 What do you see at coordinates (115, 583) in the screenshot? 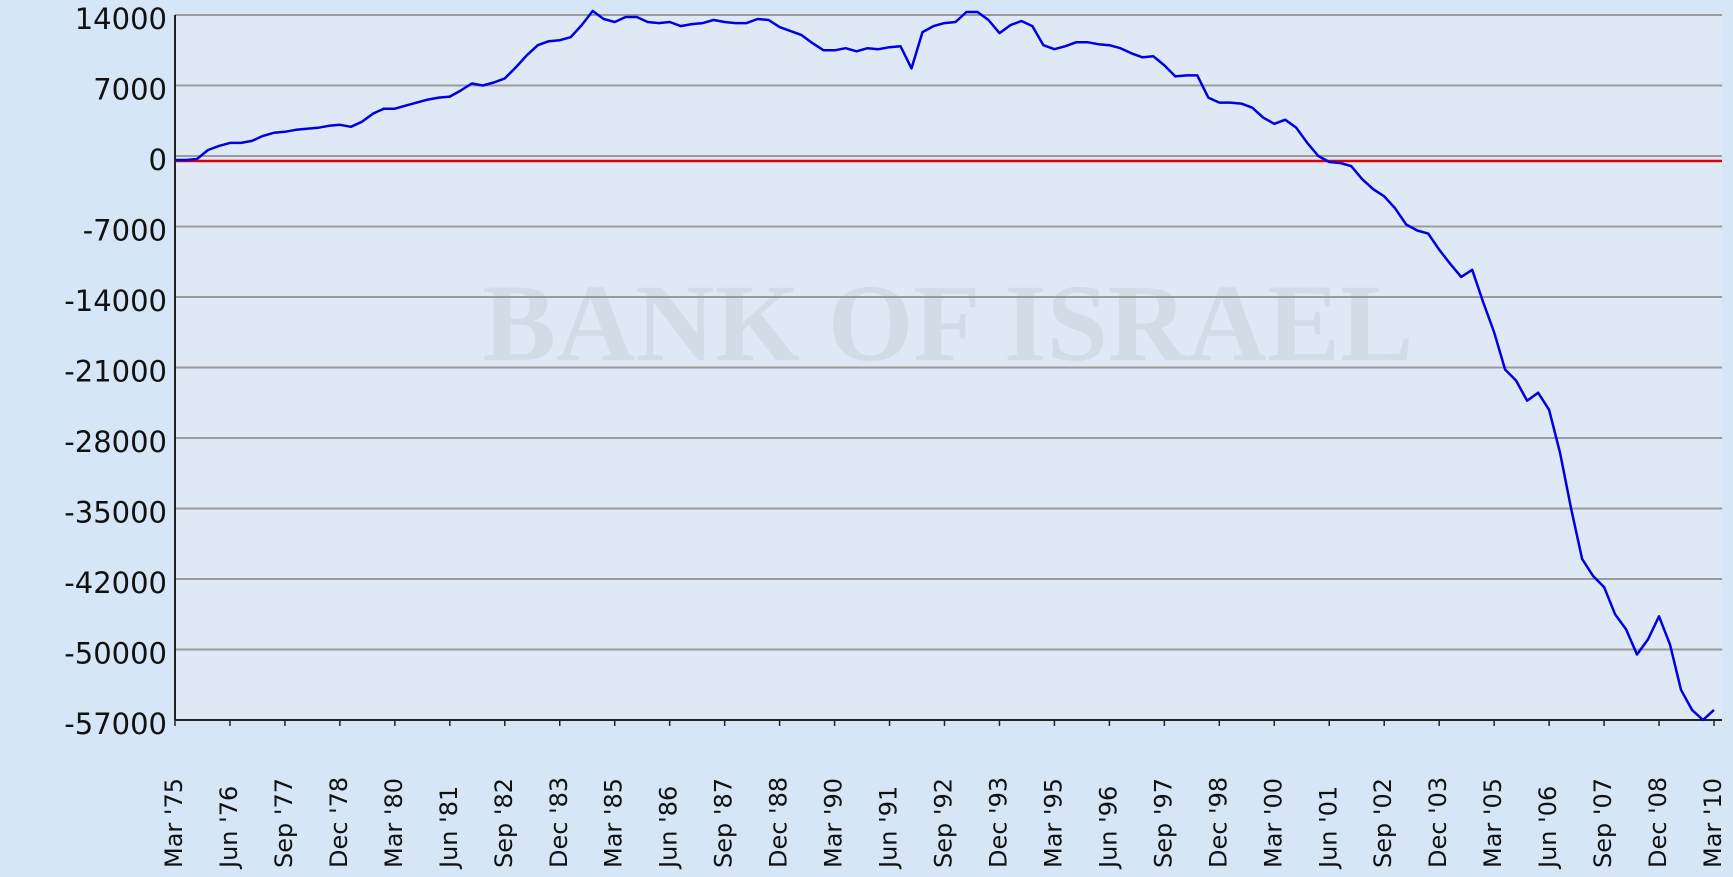
I see `y-tick-label: -42000` at bounding box center [115, 583].